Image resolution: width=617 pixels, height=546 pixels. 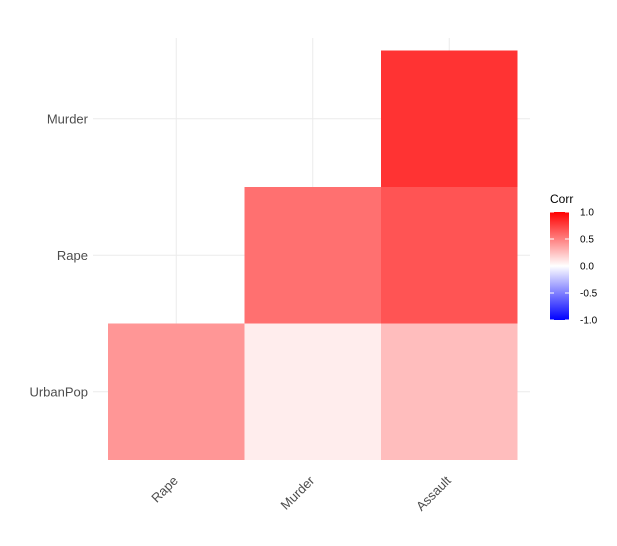 What do you see at coordinates (574, 259) in the screenshot?
I see `color-legend: Corr 1.0 0.5 0.0 -0.5 -1.0` at bounding box center [574, 259].